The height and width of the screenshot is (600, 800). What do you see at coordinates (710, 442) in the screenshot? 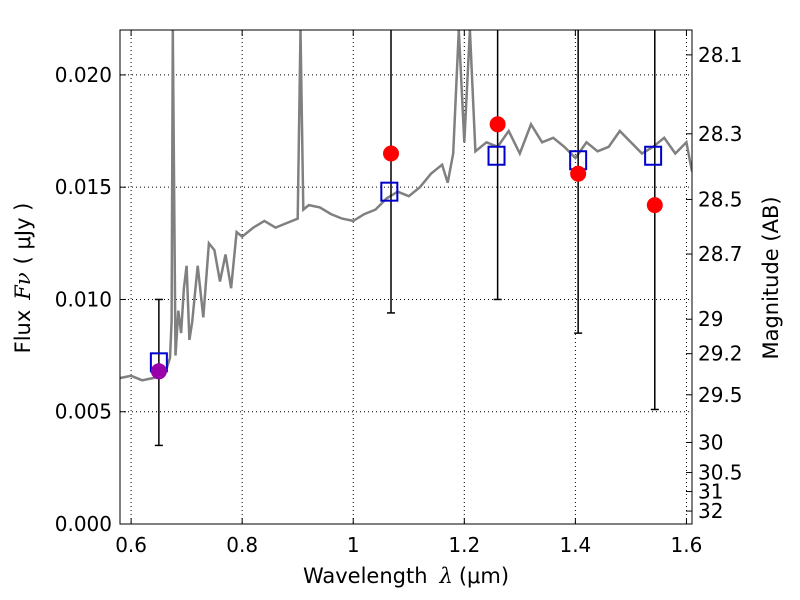
I see `y2-tick-label: 30` at bounding box center [710, 442].